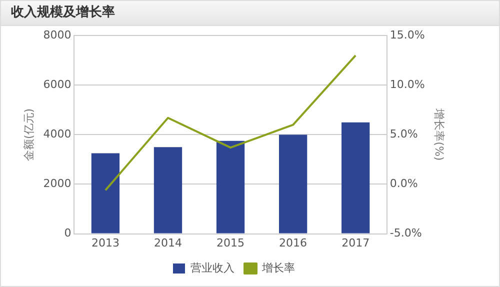 Image resolution: width=500 pixels, height=287 pixels. I want to click on legend-label: 增长率, so click(278, 267).